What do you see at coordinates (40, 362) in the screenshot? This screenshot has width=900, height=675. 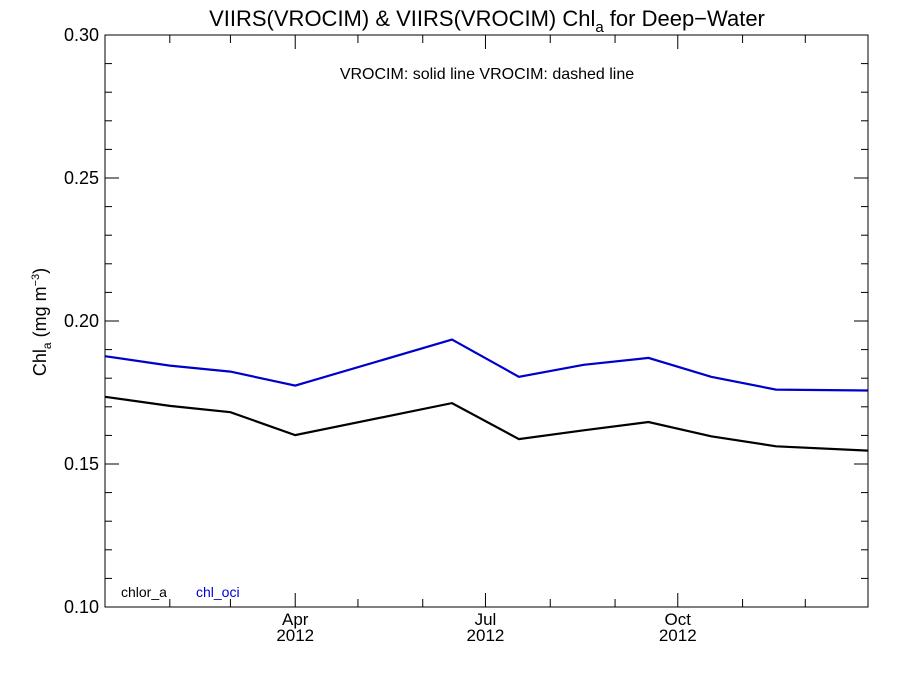 I see `y-axis-label-prefix: Chl` at bounding box center [40, 362].